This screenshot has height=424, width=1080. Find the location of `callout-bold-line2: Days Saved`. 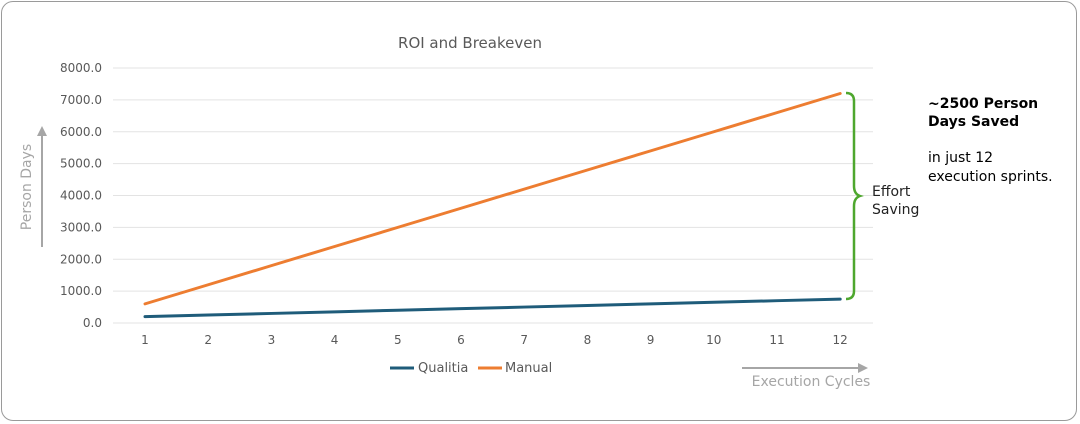

callout-bold-line2: Days Saved is located at coordinates (973, 122).